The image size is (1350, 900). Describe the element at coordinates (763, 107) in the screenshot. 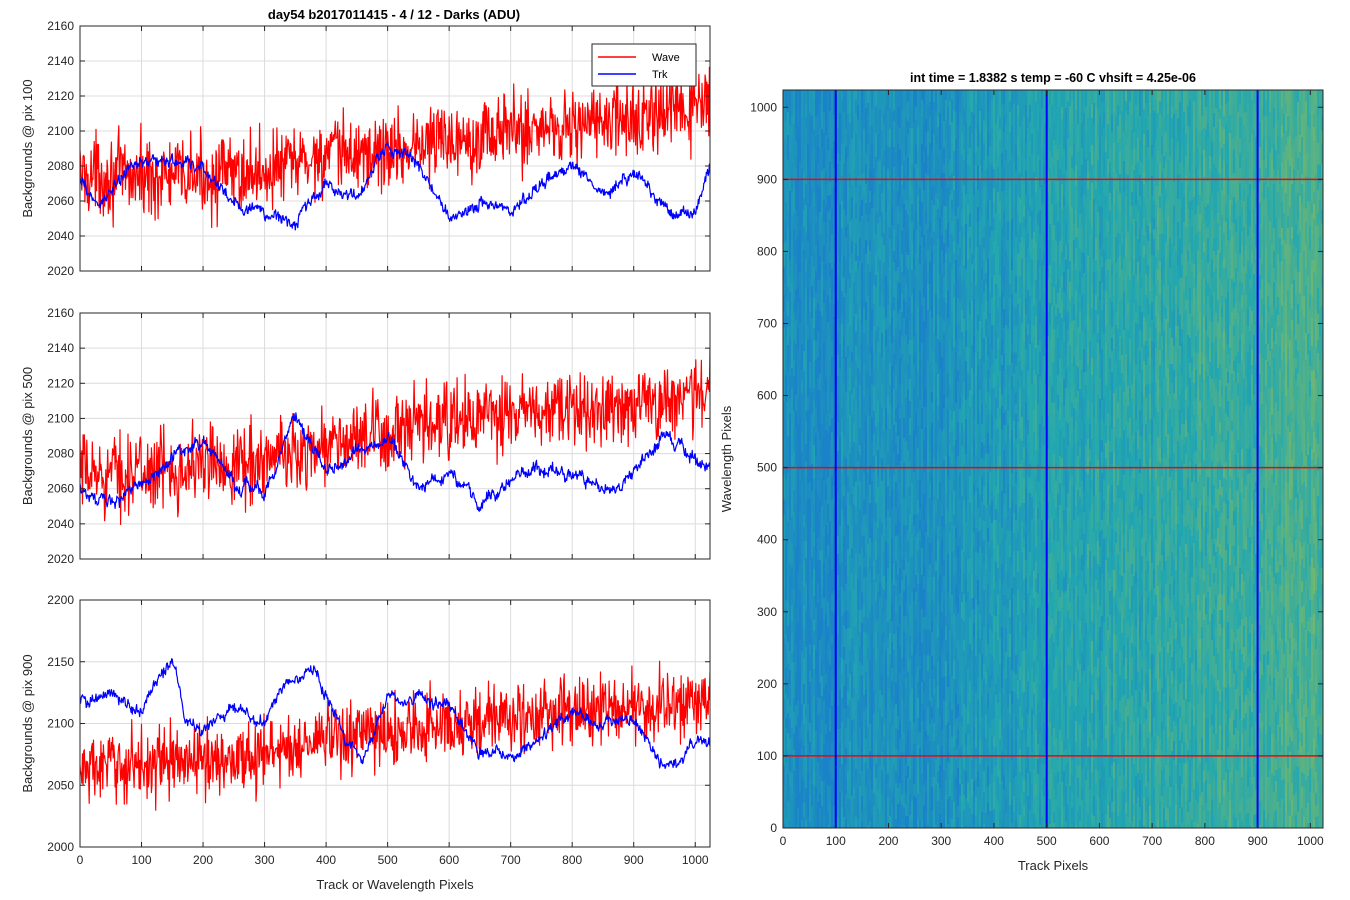

I see `y-tick-label: 1000` at that location.